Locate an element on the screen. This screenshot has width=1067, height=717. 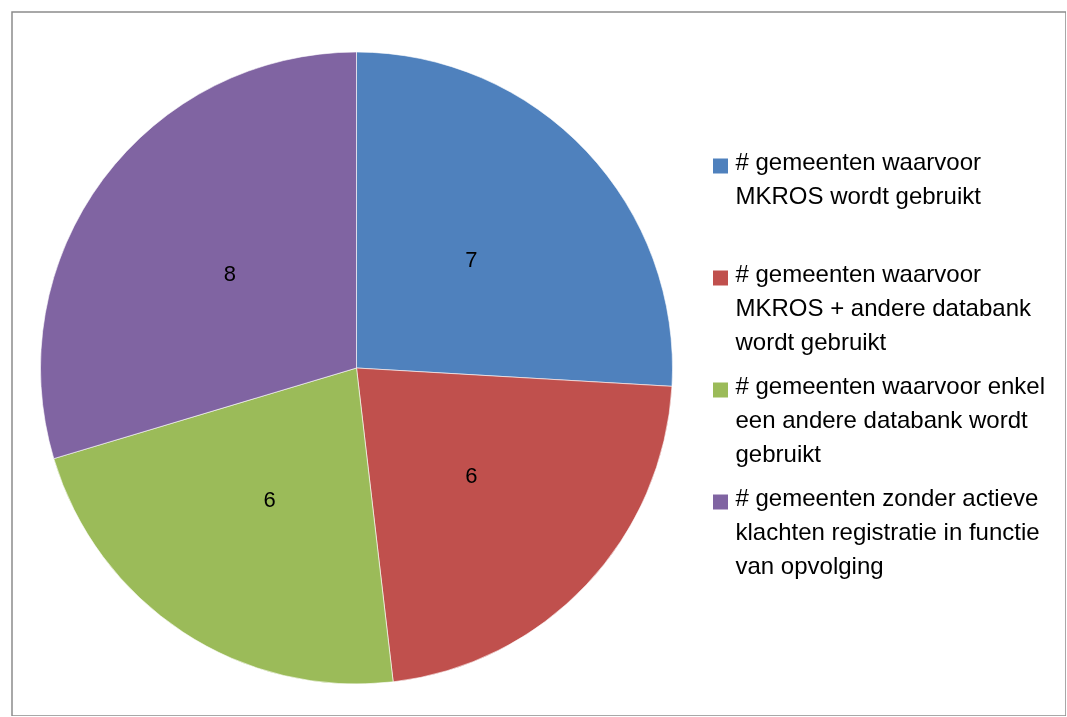
legend-label: # gemeenten waarvoor enkel een andere databank wordt gebruikt is located at coordinates (890, 420).